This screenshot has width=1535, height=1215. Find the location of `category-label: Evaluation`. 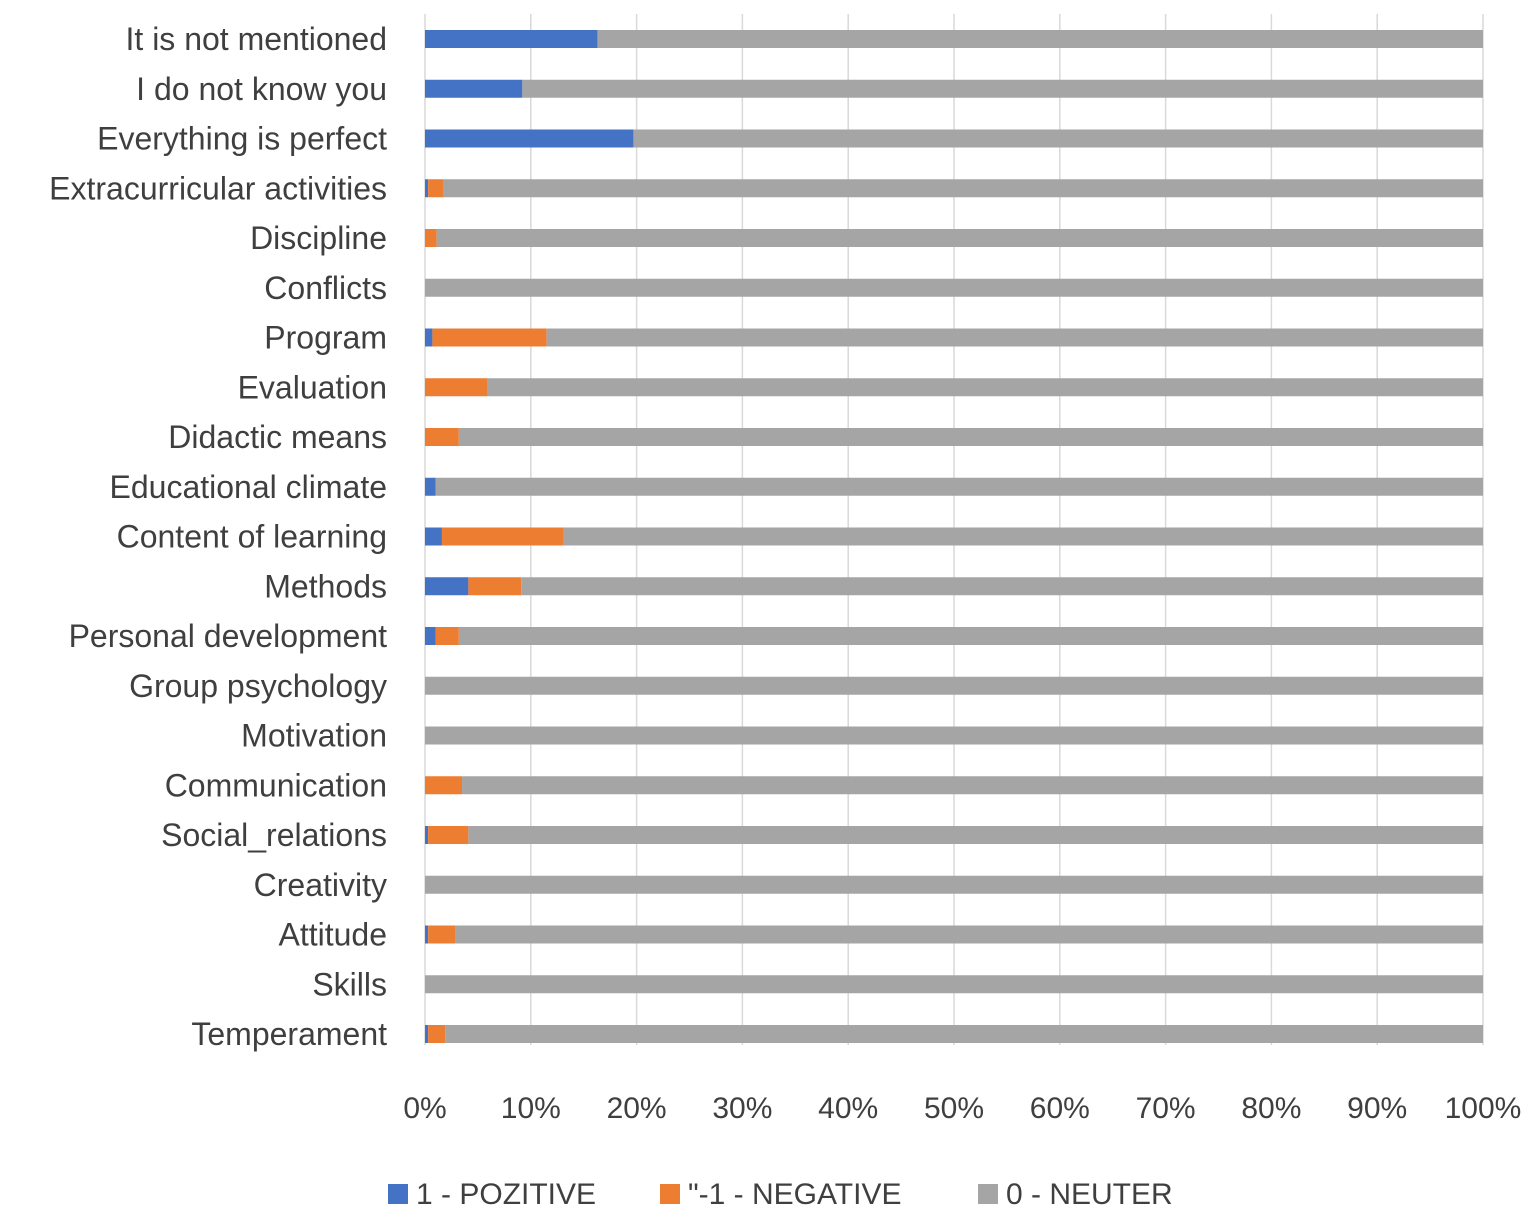

category-label: Evaluation is located at coordinates (312, 387).